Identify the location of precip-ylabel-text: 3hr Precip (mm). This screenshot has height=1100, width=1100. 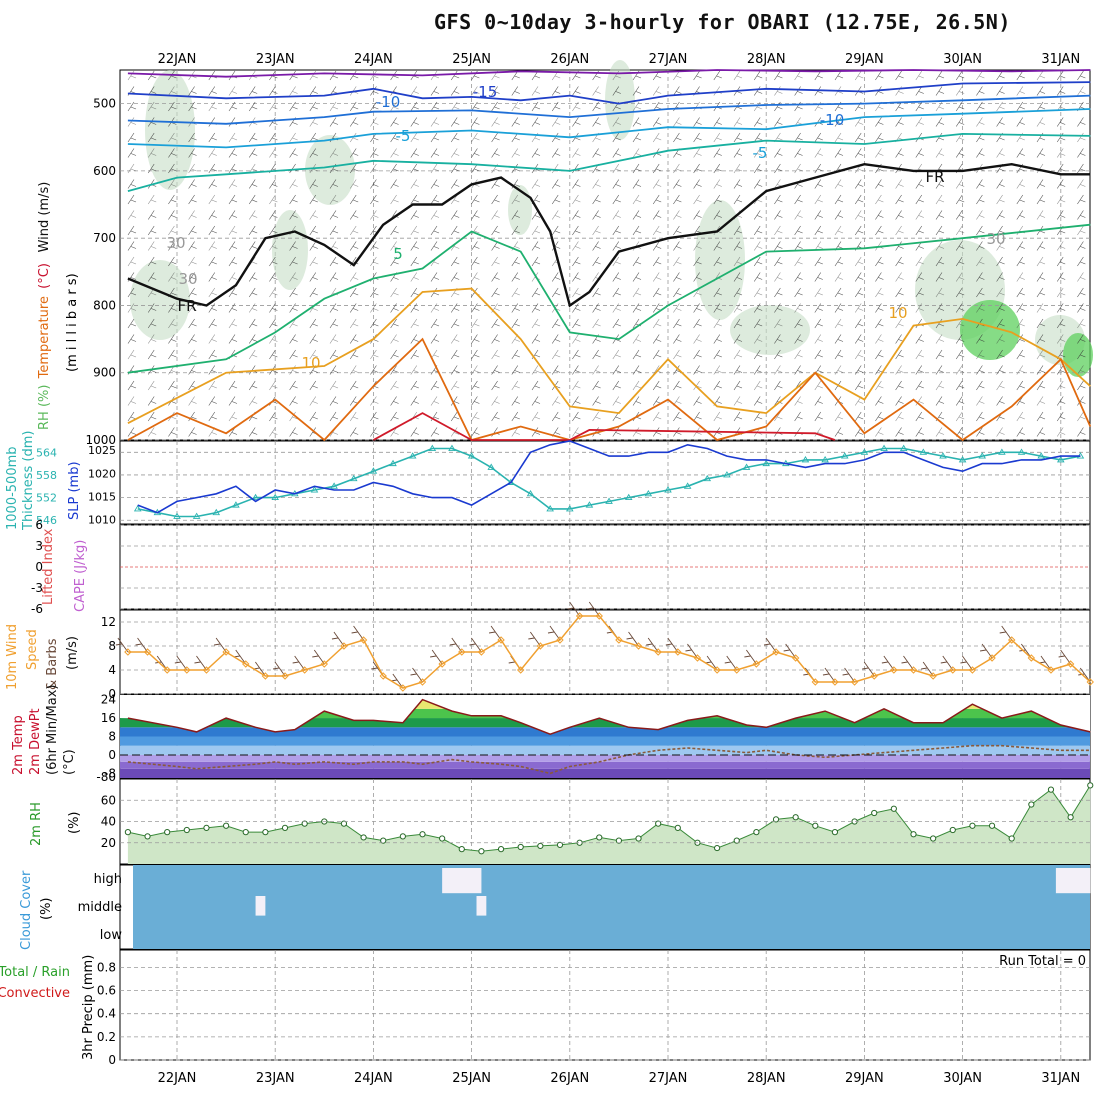
(88, 1007).